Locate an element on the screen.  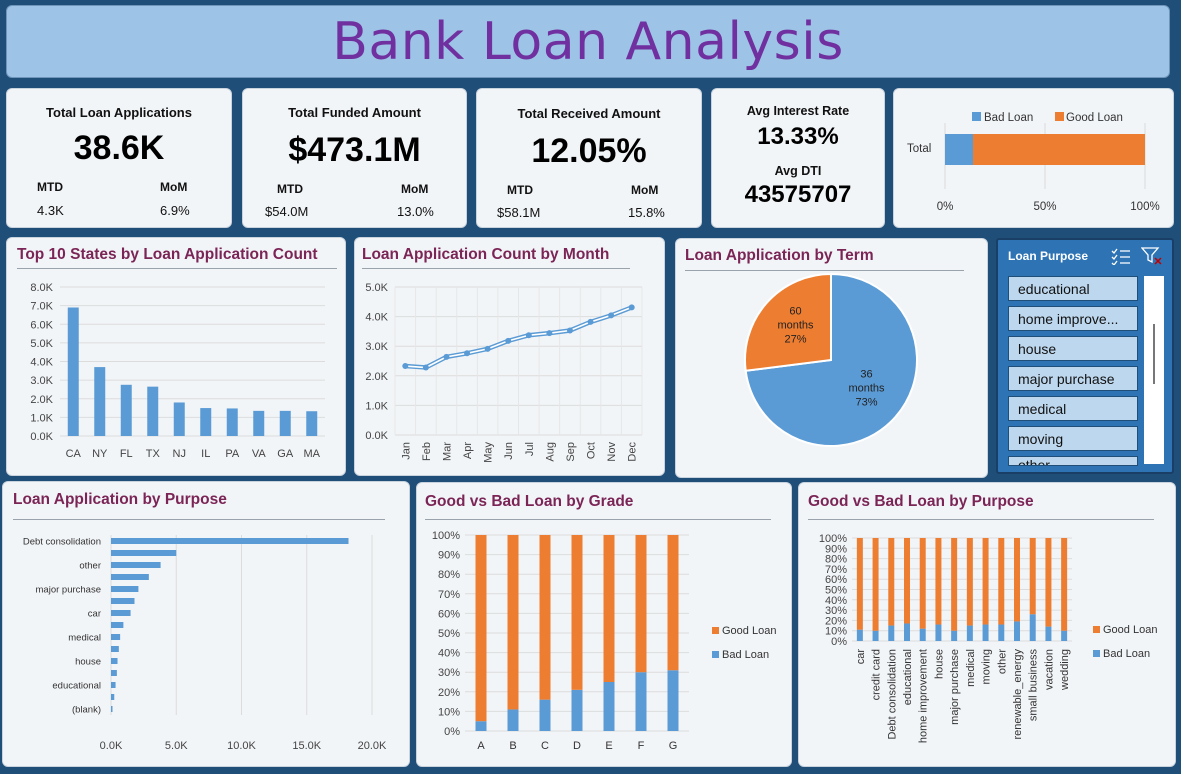
slicer-item-educational: educational is located at coordinates (1073, 288).